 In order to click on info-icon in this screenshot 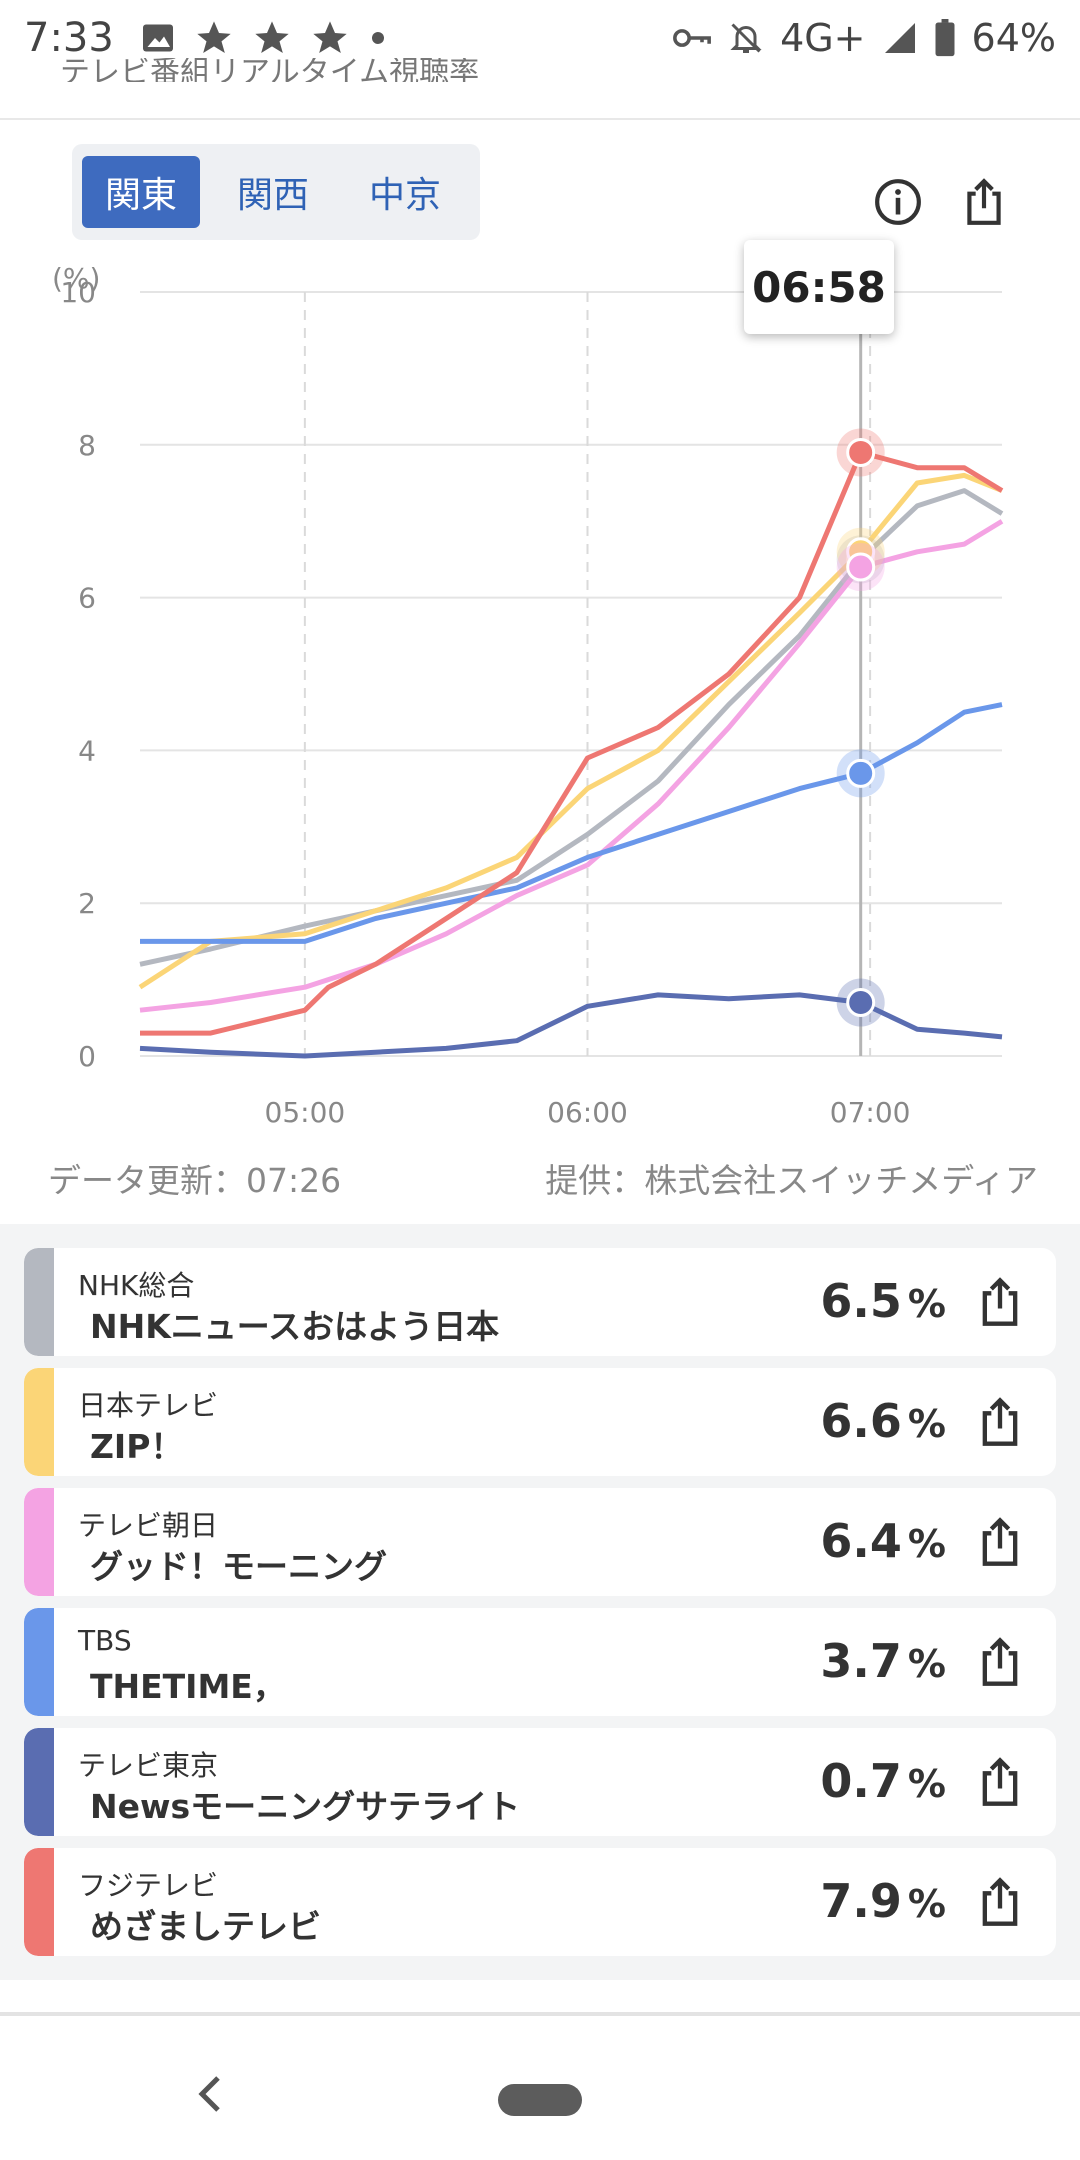, I will do `click(898, 202)`.